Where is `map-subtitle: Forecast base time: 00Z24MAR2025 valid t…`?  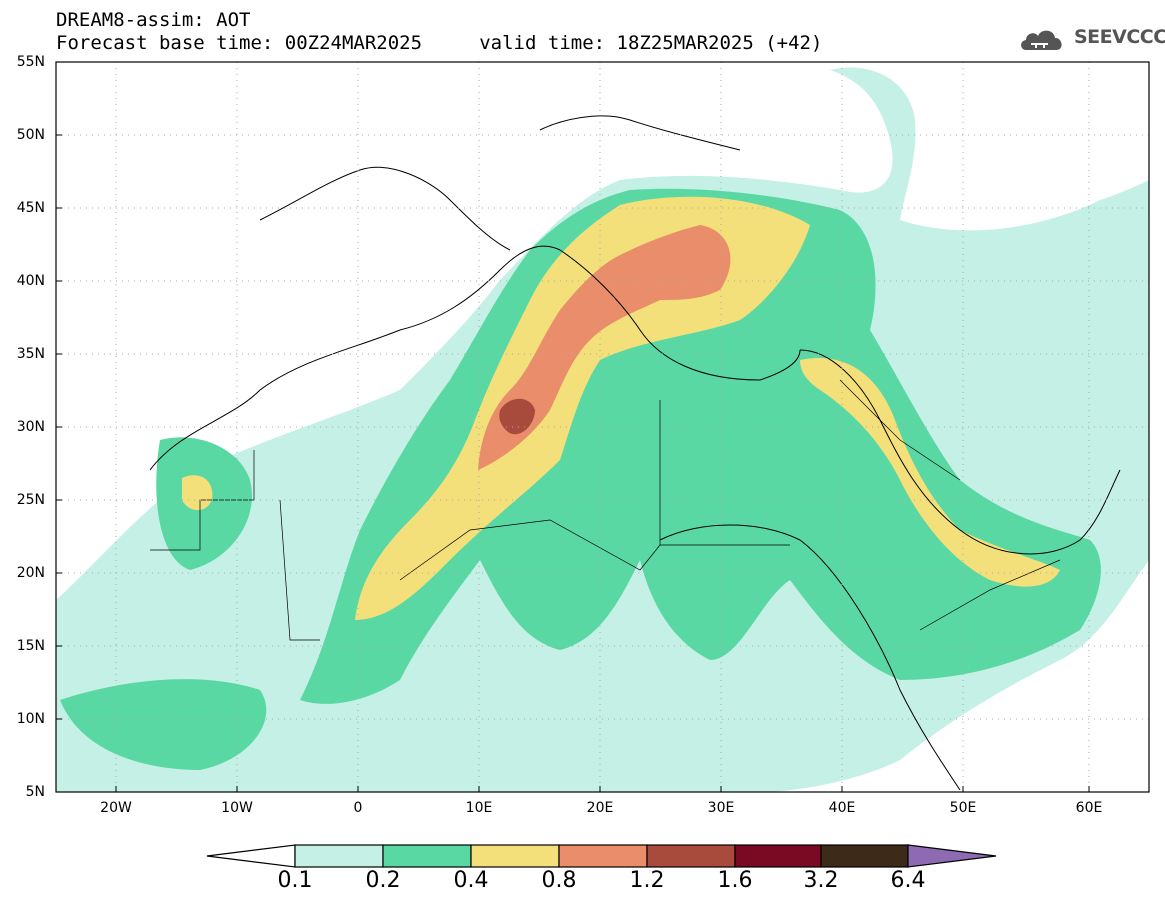 map-subtitle: Forecast base time: 00Z24MAR2025 valid t… is located at coordinates (439, 43).